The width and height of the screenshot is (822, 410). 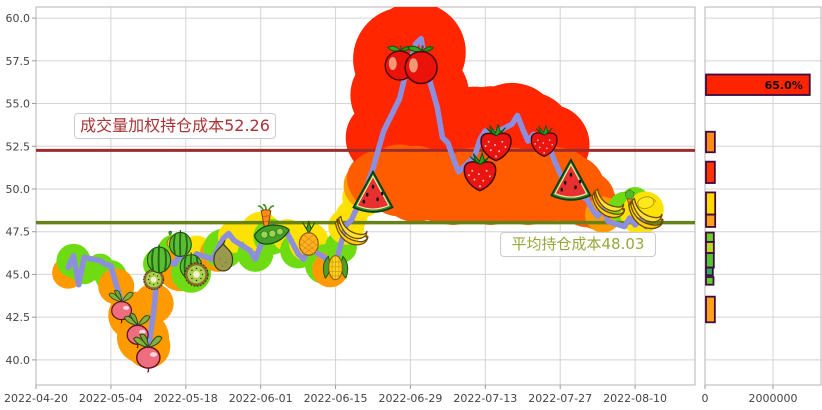 I want to click on avg-cost-label: 平均持仓成本48.03, so click(x=578, y=244).